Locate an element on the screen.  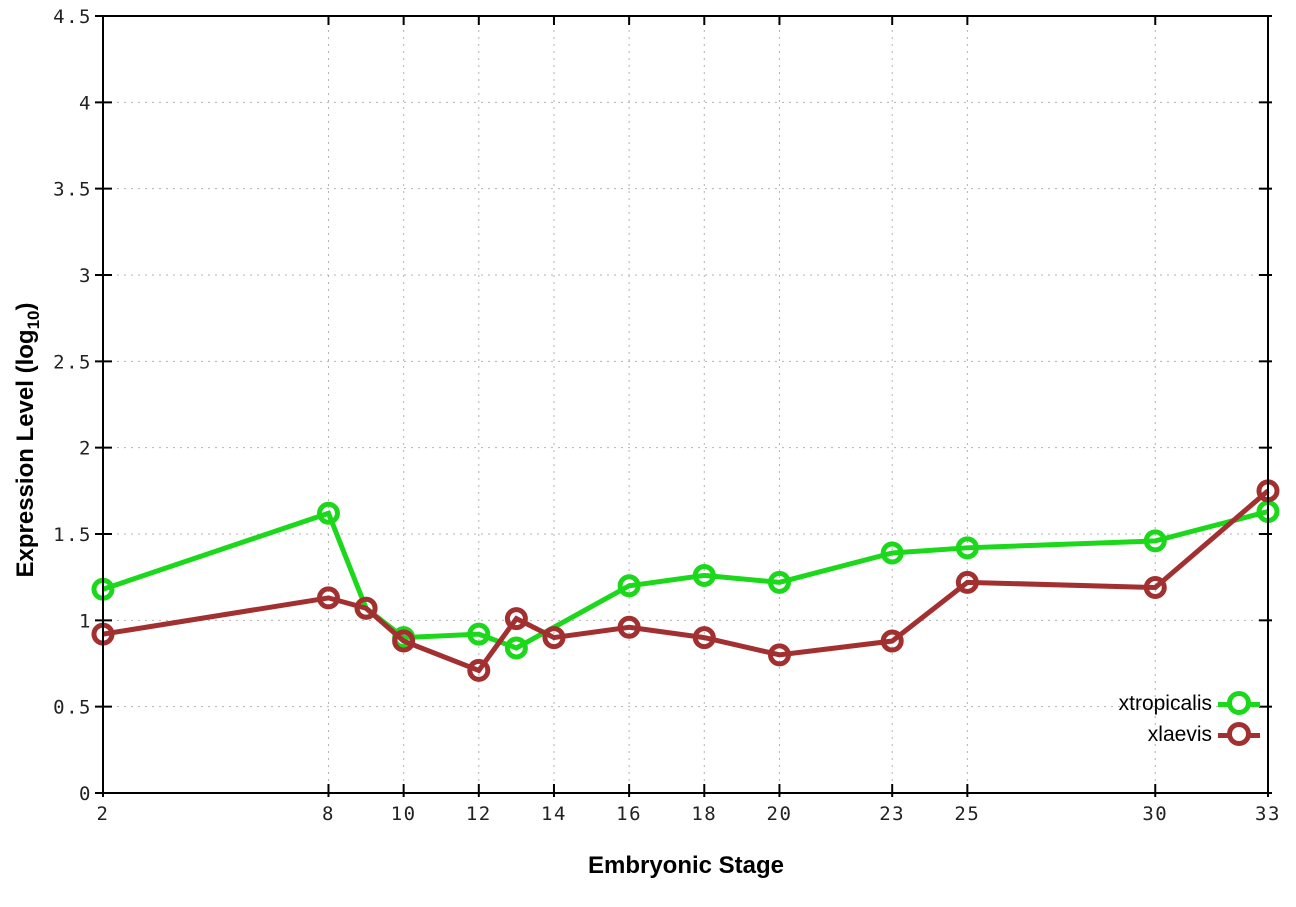
y-tick-label: 3 is located at coordinates (85, 276).